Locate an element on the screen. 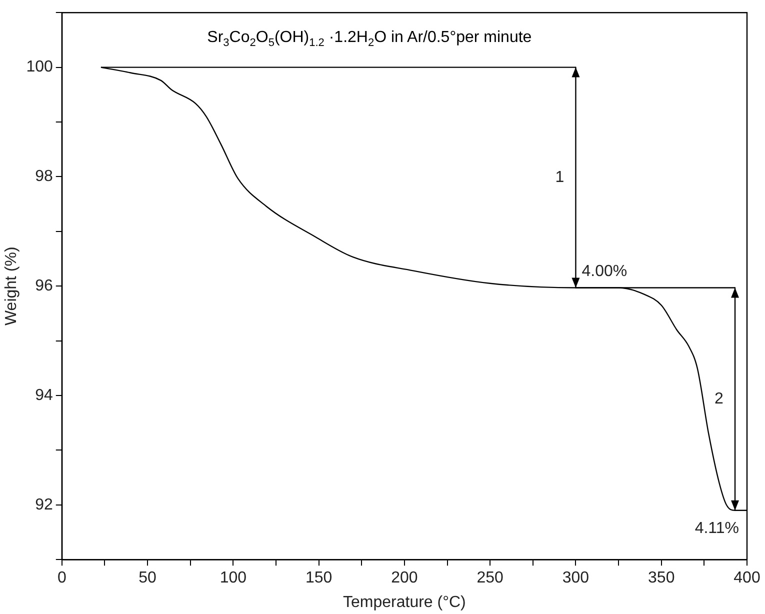  x-tick-label: 150 is located at coordinates (318, 578).